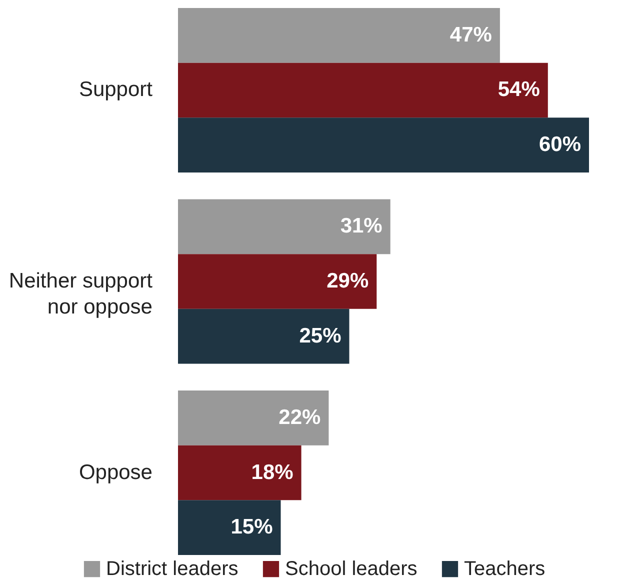 The width and height of the screenshot is (642, 588). What do you see at coordinates (115, 90) in the screenshot?
I see `y-tick-label: Support` at bounding box center [115, 90].